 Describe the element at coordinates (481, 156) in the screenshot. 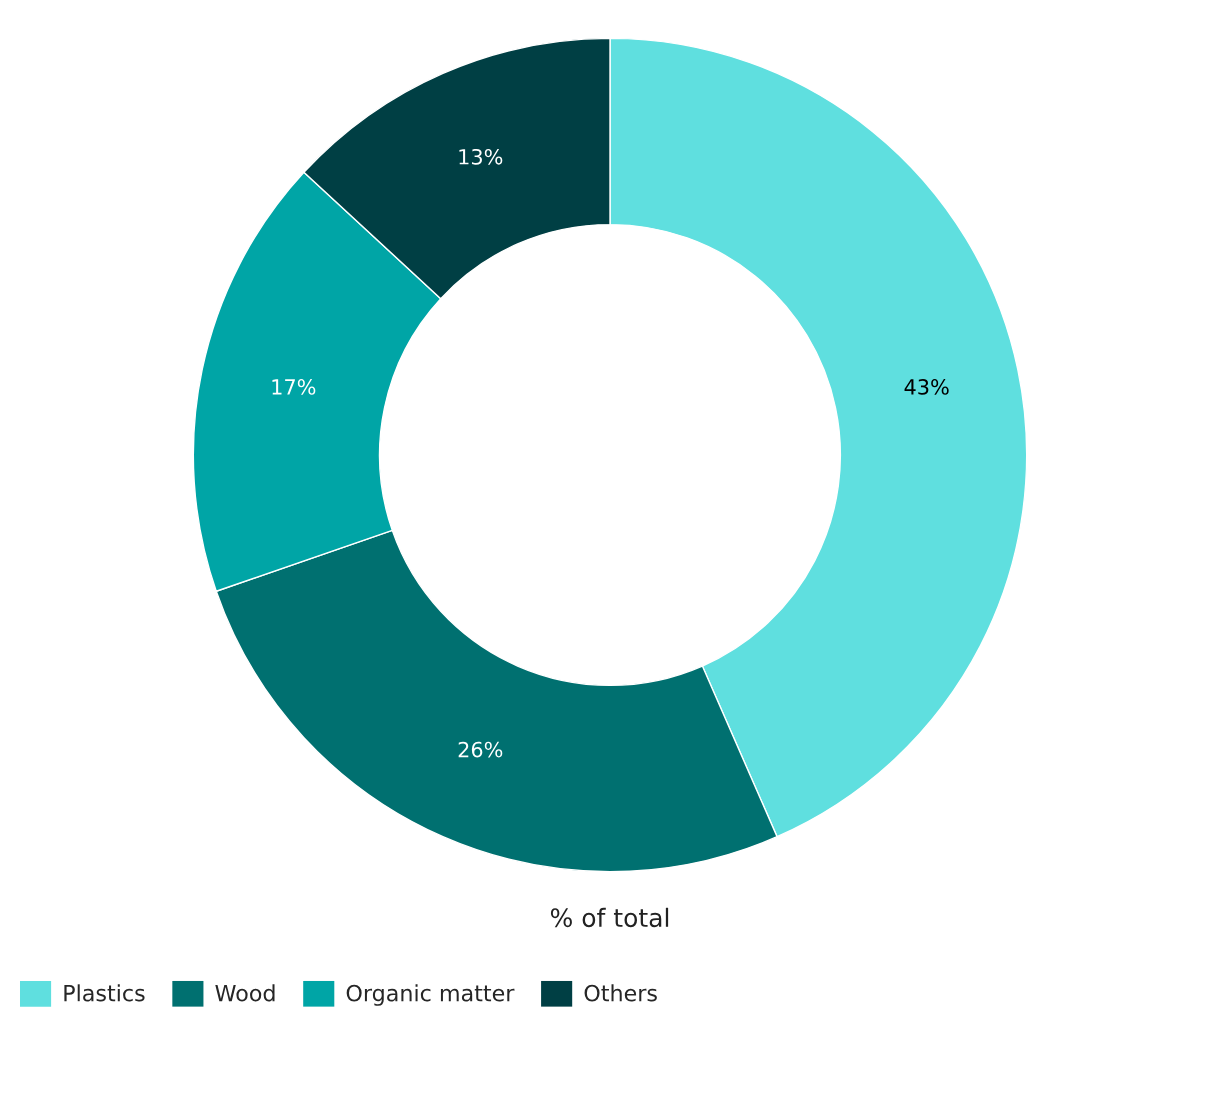

I see `data-label: 13%` at that location.